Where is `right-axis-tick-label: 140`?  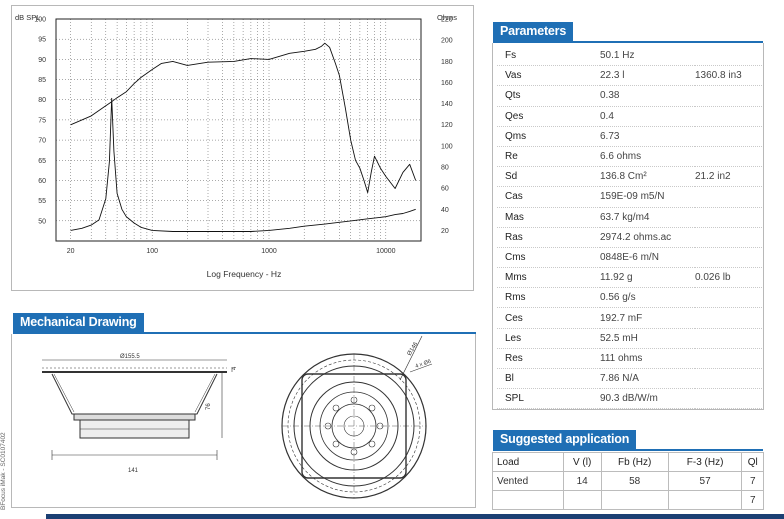
right-axis-tick-label: 140 is located at coordinates (447, 104).